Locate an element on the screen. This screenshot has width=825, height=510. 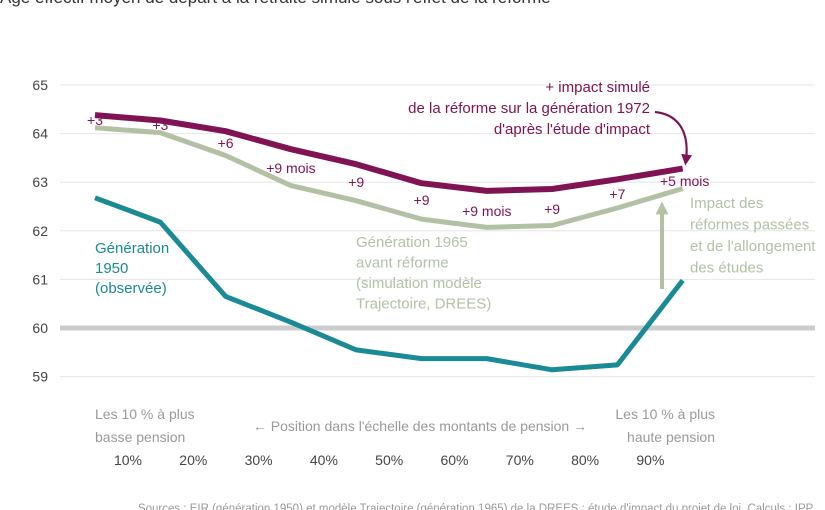
label-gen1950: 1950 is located at coordinates (111, 268).